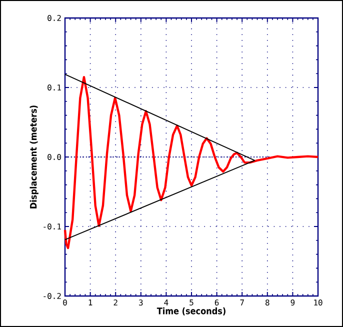 Image resolution: width=343 pixels, height=327 pixels. Describe the element at coordinates (191, 311) in the screenshot. I see `x-axis-title: Time (seconds)` at that location.